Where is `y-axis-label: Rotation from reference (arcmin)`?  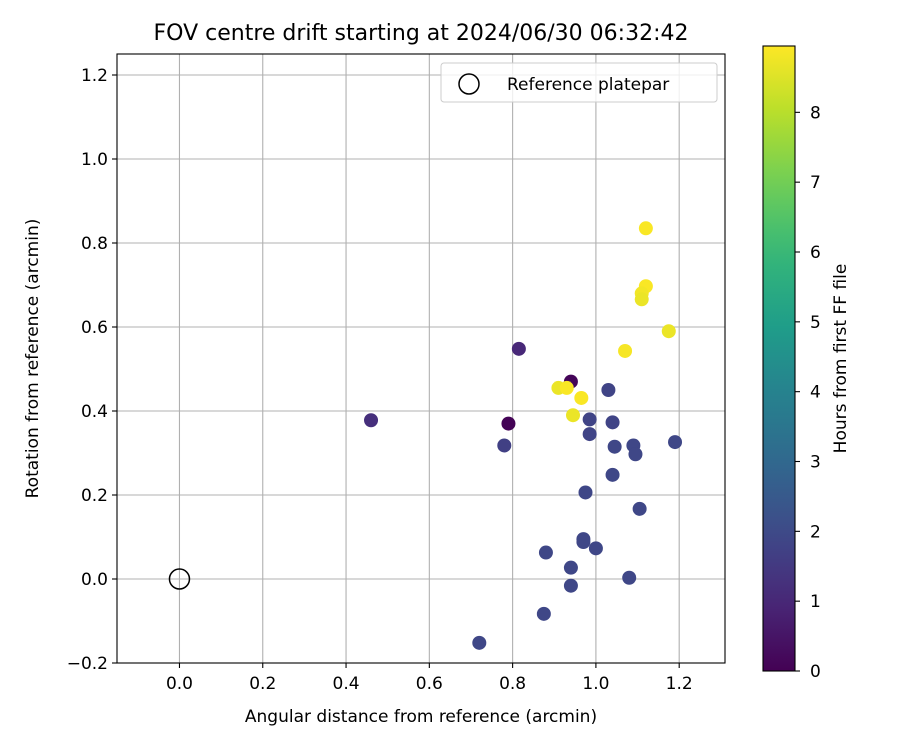
y-axis-label: Rotation from reference (arcmin) is located at coordinates (33, 359).